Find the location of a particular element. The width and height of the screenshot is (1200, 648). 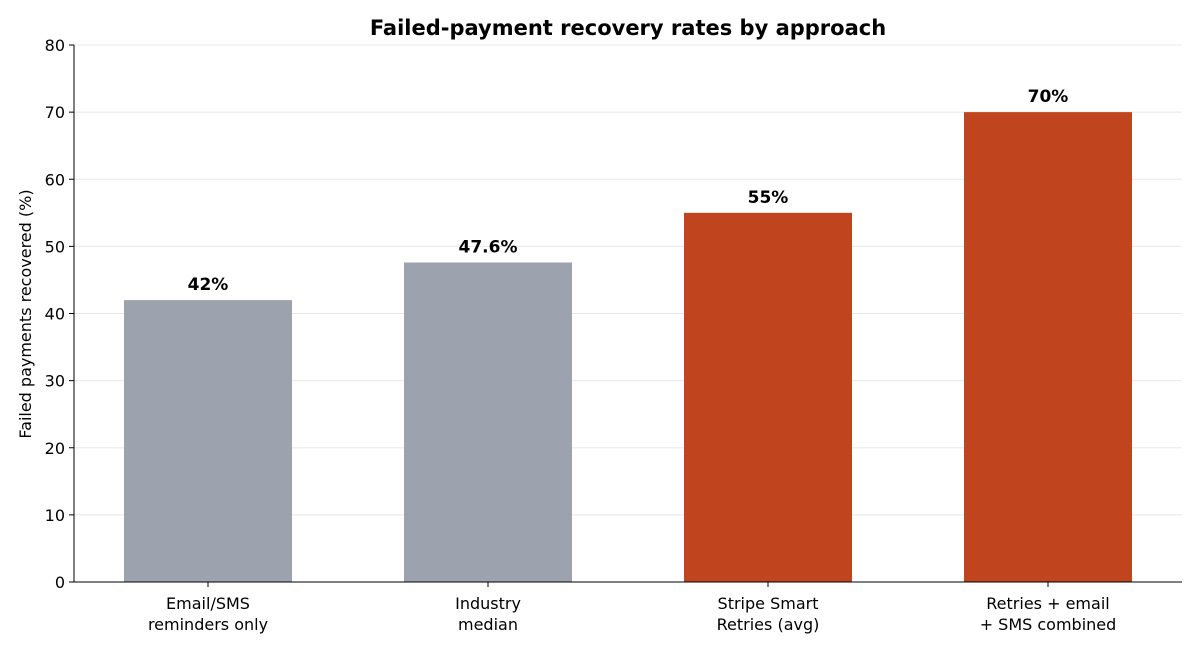

x-tick-label: Email/SMS reminders only is located at coordinates (208, 614).